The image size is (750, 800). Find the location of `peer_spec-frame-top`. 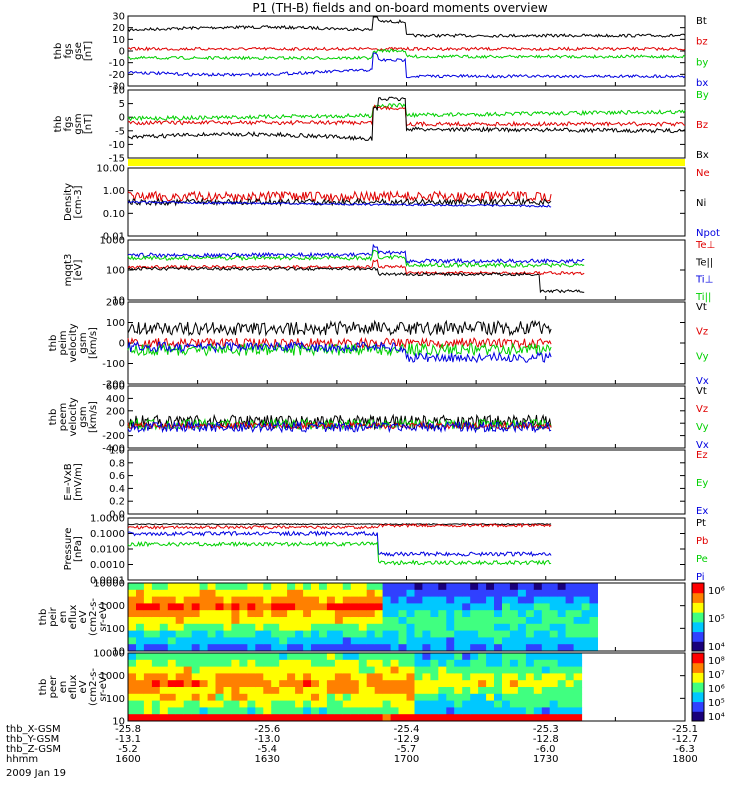

peer_spec-frame-top is located at coordinates (406, 687).